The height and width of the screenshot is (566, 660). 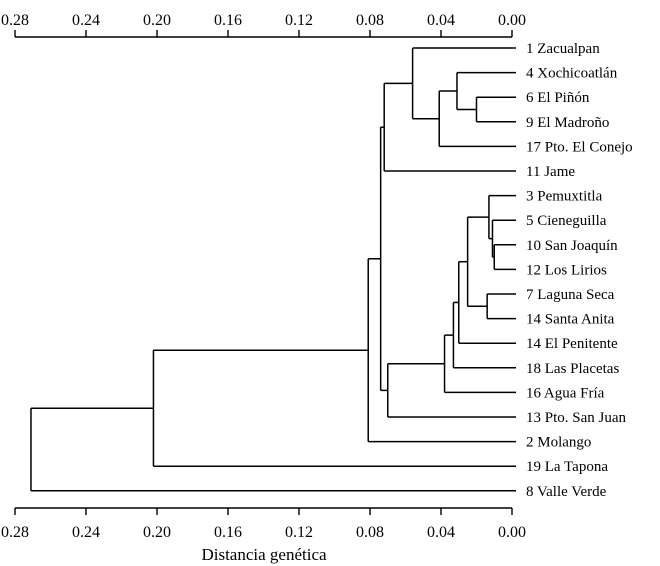 What do you see at coordinates (566, 492) in the screenshot?
I see `leaf-label: 8 Valle Verde` at bounding box center [566, 492].